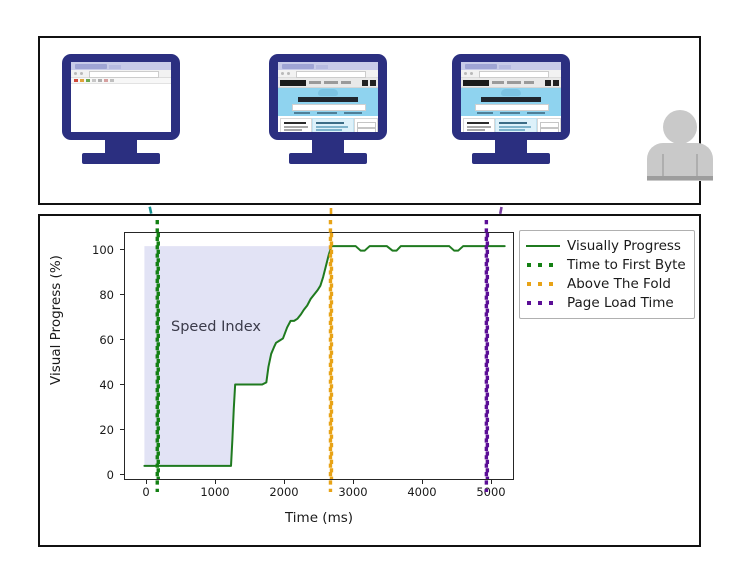 The width and height of the screenshot is (739, 582). What do you see at coordinates (626, 264) in the screenshot?
I see `legend-label: Time to First Byte` at bounding box center [626, 264].